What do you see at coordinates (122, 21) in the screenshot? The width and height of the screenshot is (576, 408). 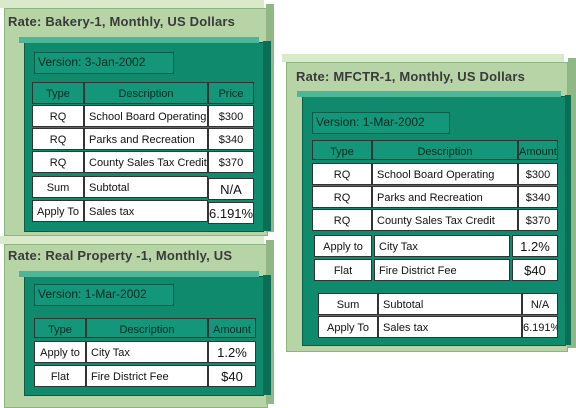 I see `card-title: Rate: Bakery-1, Monthly, US Dollars` at bounding box center [122, 21].